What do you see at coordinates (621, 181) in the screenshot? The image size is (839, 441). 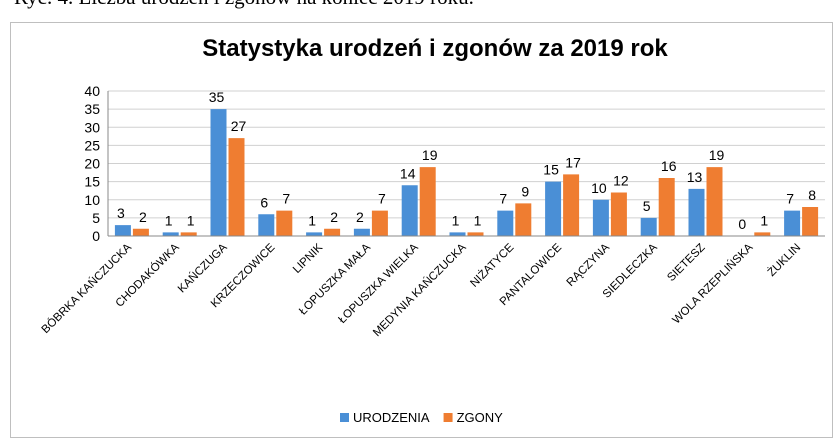 I see `data-label: 12` at bounding box center [621, 181].